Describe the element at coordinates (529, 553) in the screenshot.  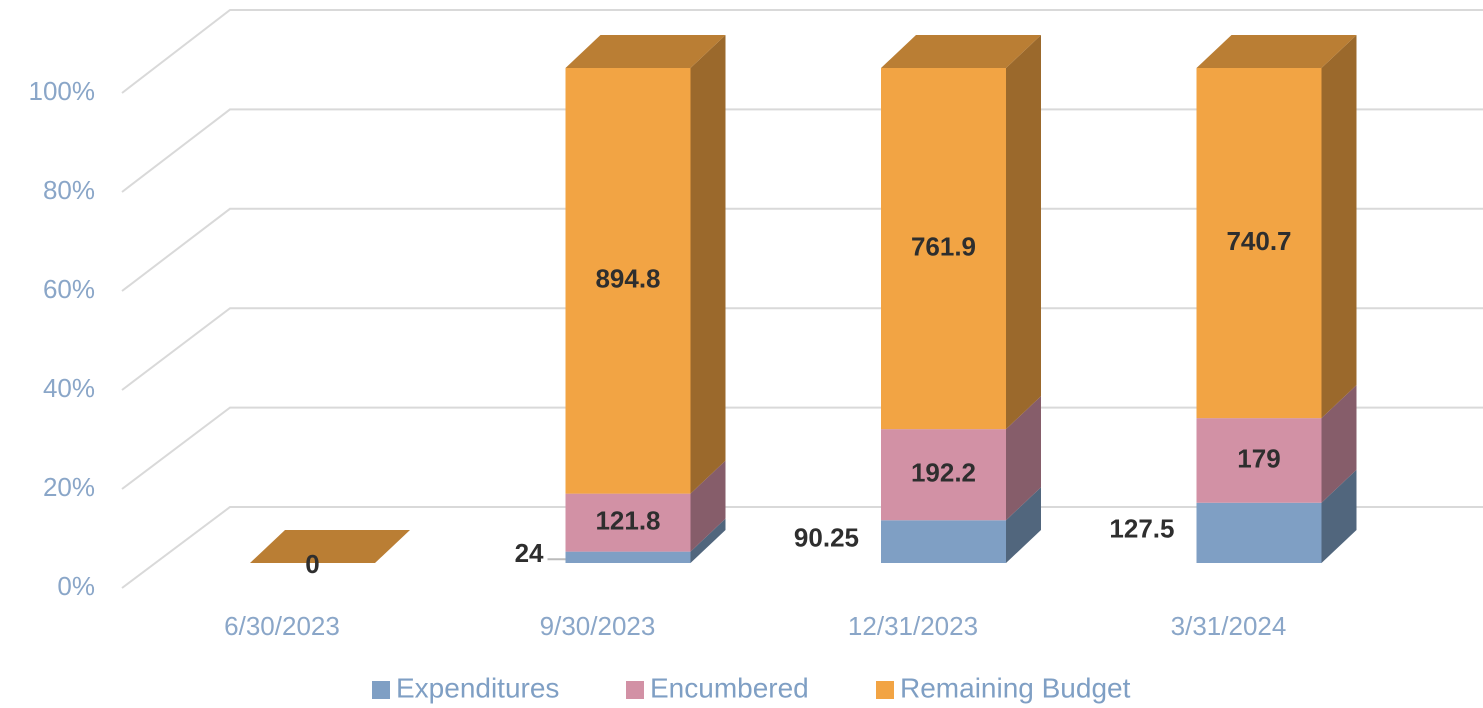
I see `data-label: 24` at that location.